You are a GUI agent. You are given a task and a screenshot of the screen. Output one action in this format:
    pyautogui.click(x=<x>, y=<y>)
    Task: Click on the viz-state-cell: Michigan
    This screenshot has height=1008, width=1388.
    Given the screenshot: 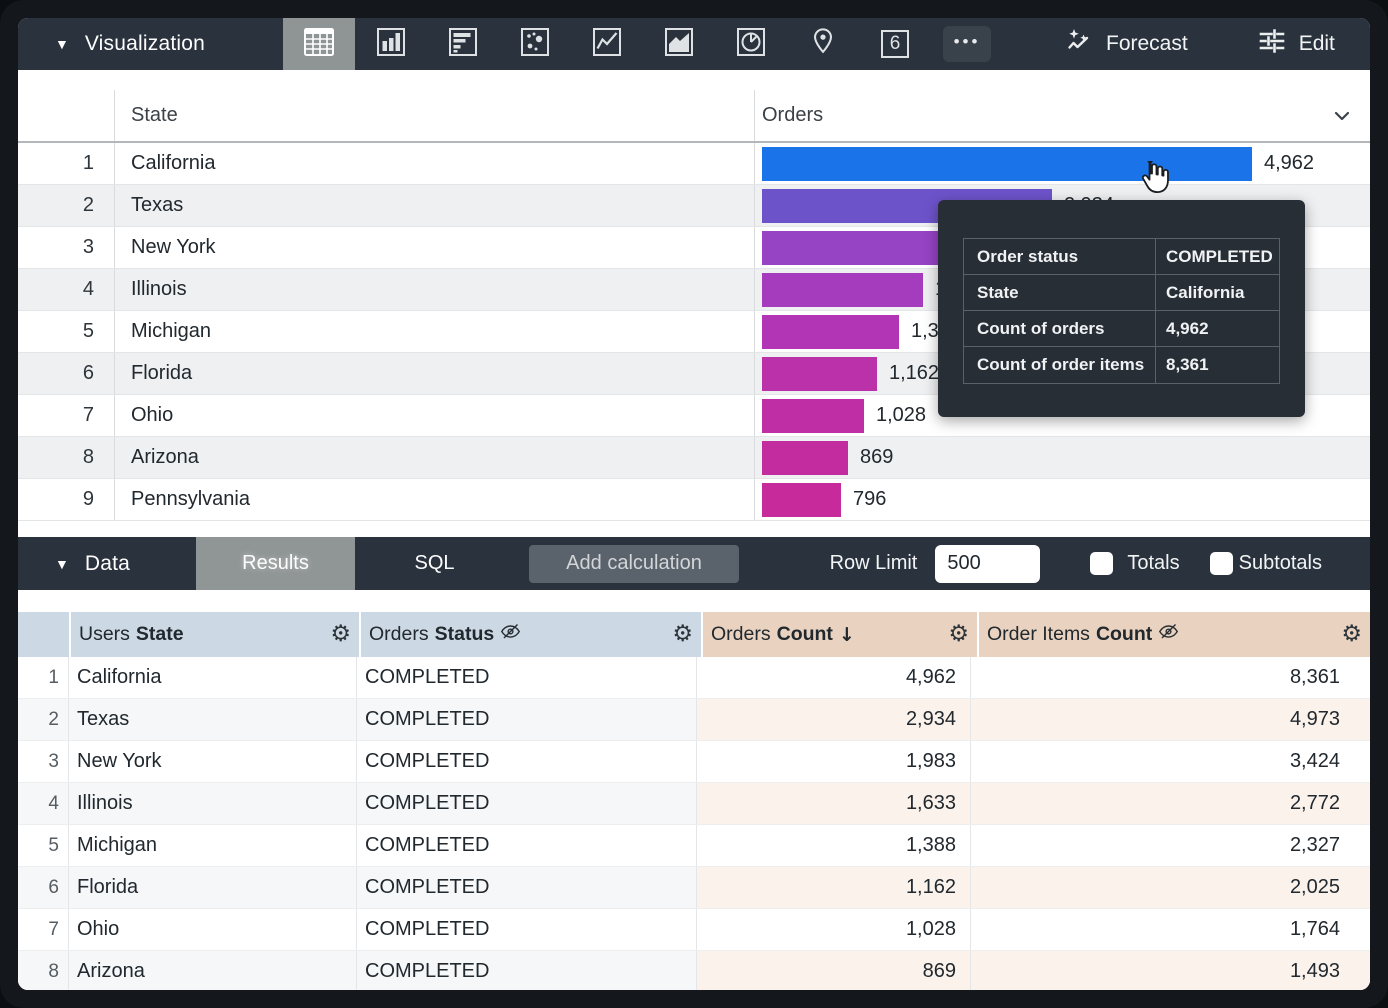 What is the action you would take?
    pyautogui.click(x=435, y=331)
    